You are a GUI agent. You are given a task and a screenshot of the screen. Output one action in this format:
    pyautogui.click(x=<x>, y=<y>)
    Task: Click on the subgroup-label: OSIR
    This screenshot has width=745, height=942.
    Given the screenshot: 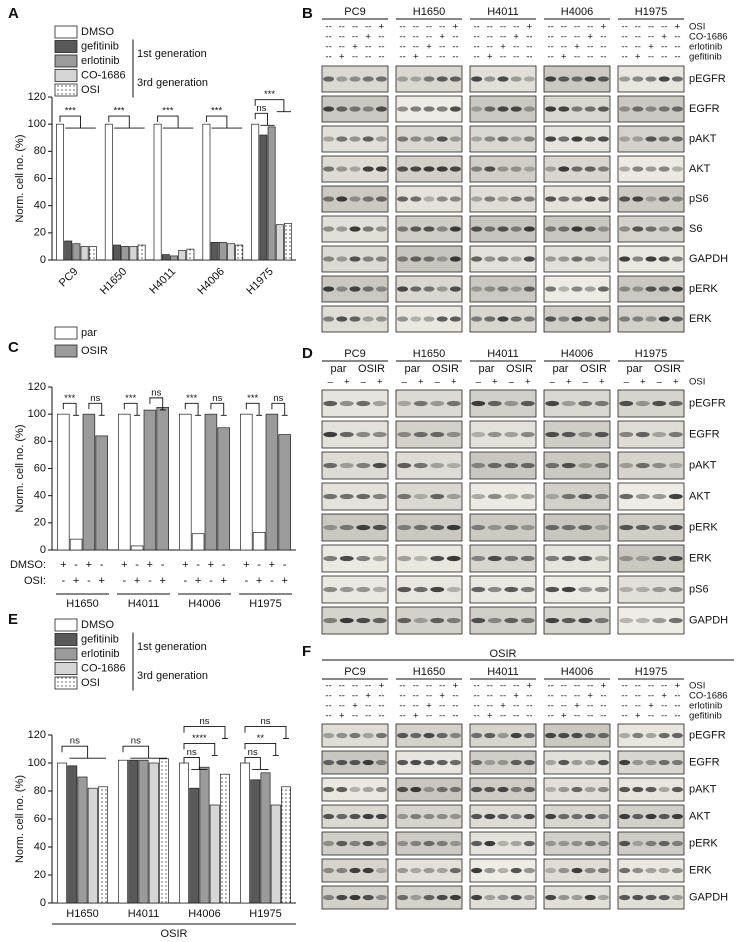 What is the action you would take?
    pyautogui.click(x=371, y=369)
    